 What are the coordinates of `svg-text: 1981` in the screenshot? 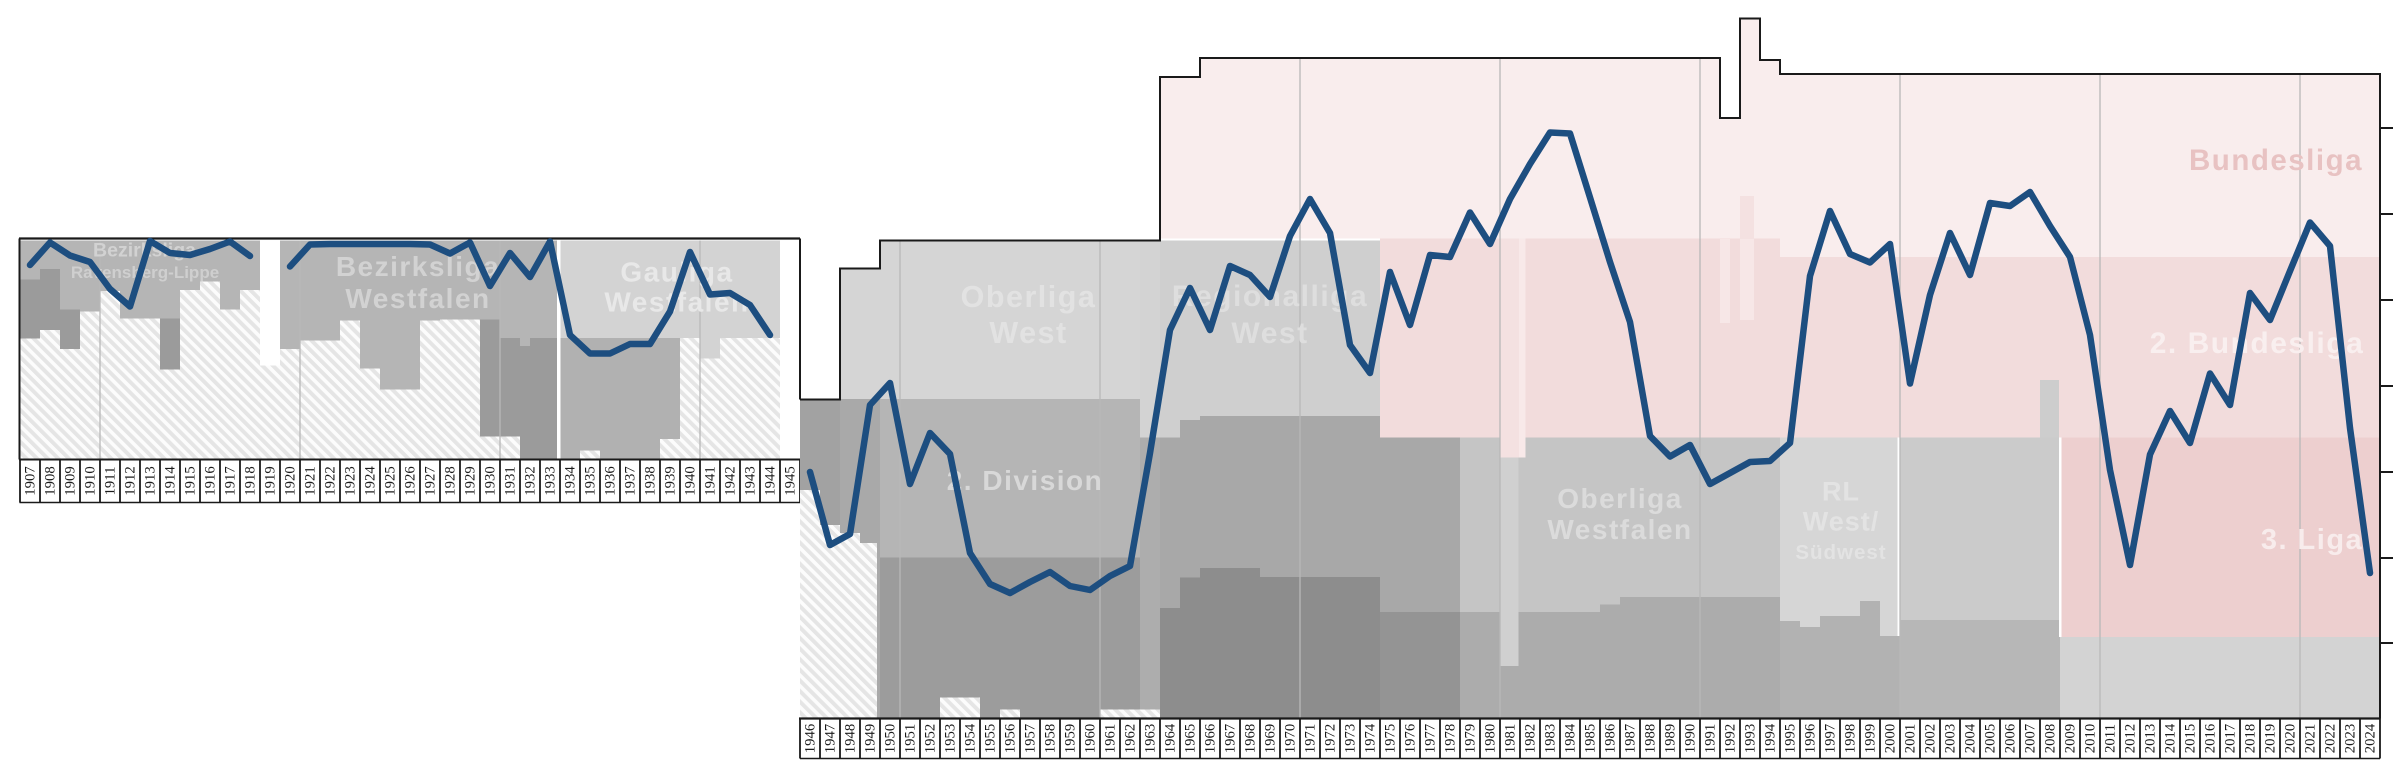 It's located at (1511, 738).